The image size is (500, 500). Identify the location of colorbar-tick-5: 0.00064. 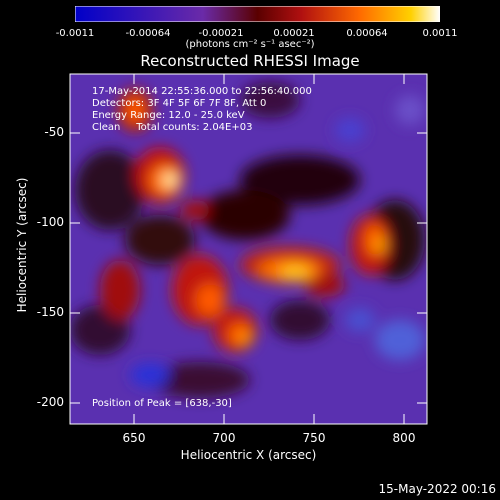
(367, 33).